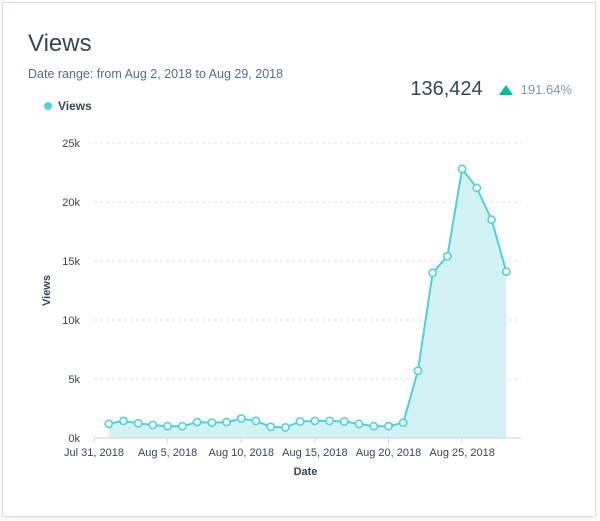 The width and height of the screenshot is (600, 521). Describe the element at coordinates (491, 89) in the screenshot. I see `kpi-summary: 136,424 191.64%` at that location.